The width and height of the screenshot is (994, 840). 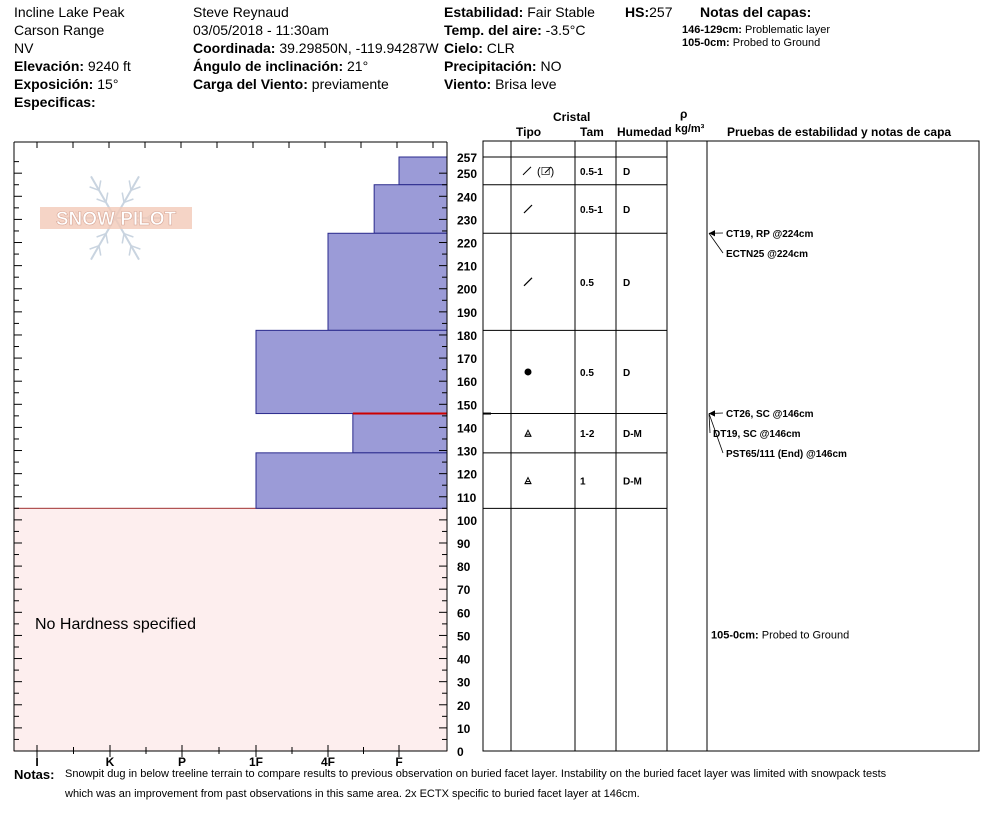 I want to click on type-header: Tipo, so click(x=529, y=132).